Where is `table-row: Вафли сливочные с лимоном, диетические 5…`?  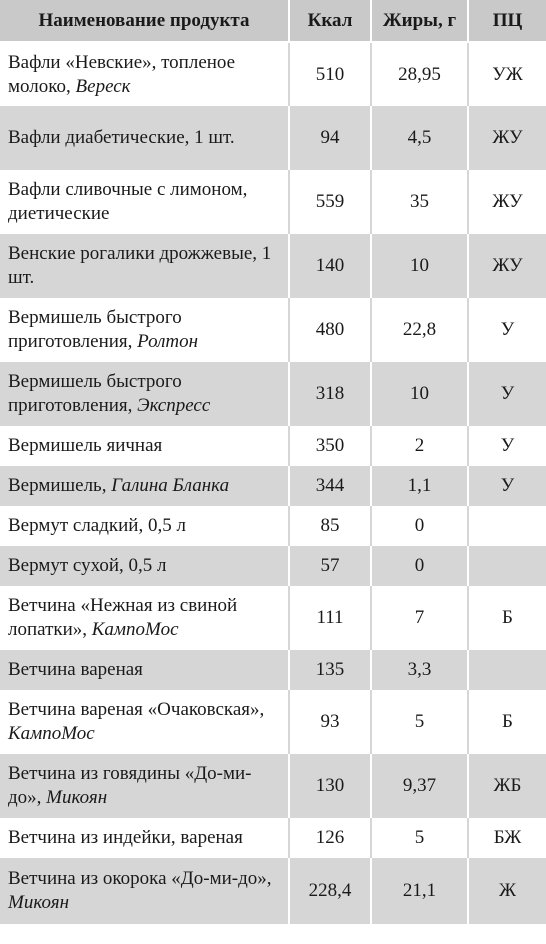 table-row: Вафли сливочные с лимоном, диетические 5… is located at coordinates (273, 202).